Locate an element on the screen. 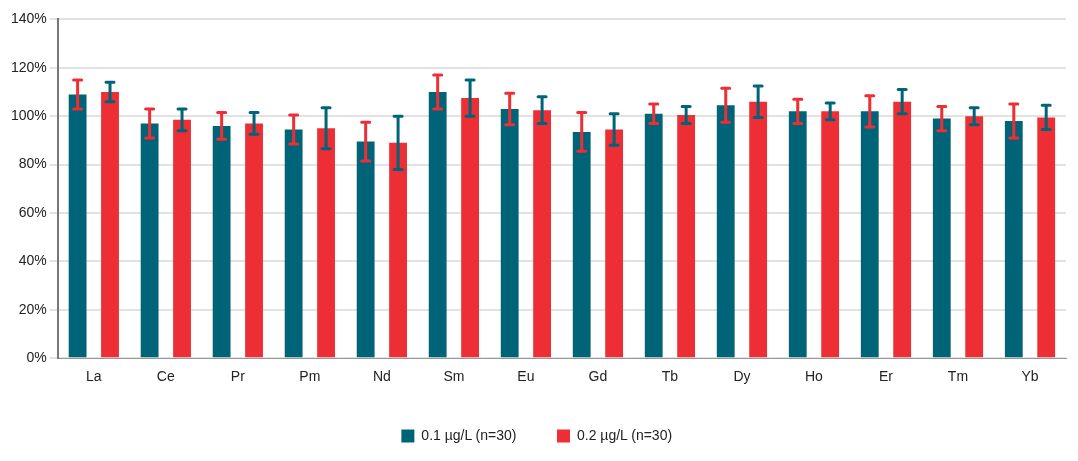  x-tick-label: Yb is located at coordinates (1030, 376).